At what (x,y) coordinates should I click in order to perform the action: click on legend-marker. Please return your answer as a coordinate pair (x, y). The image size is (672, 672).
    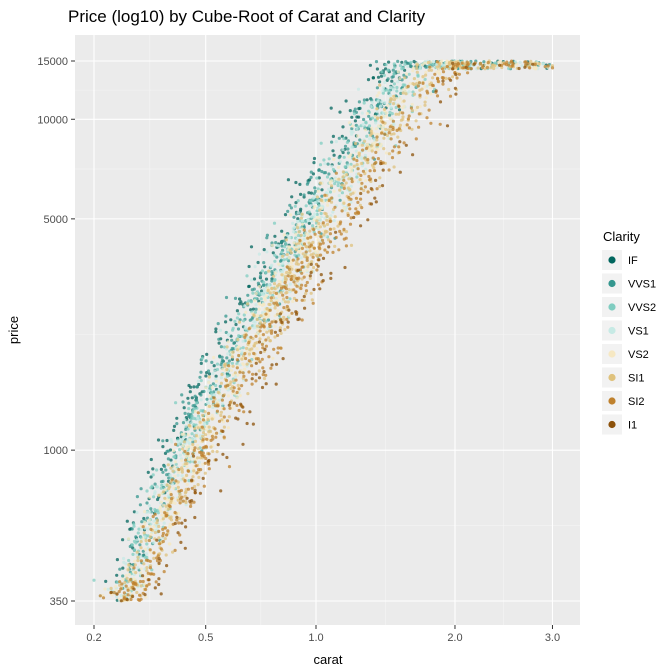
    Looking at the image, I should click on (612, 377).